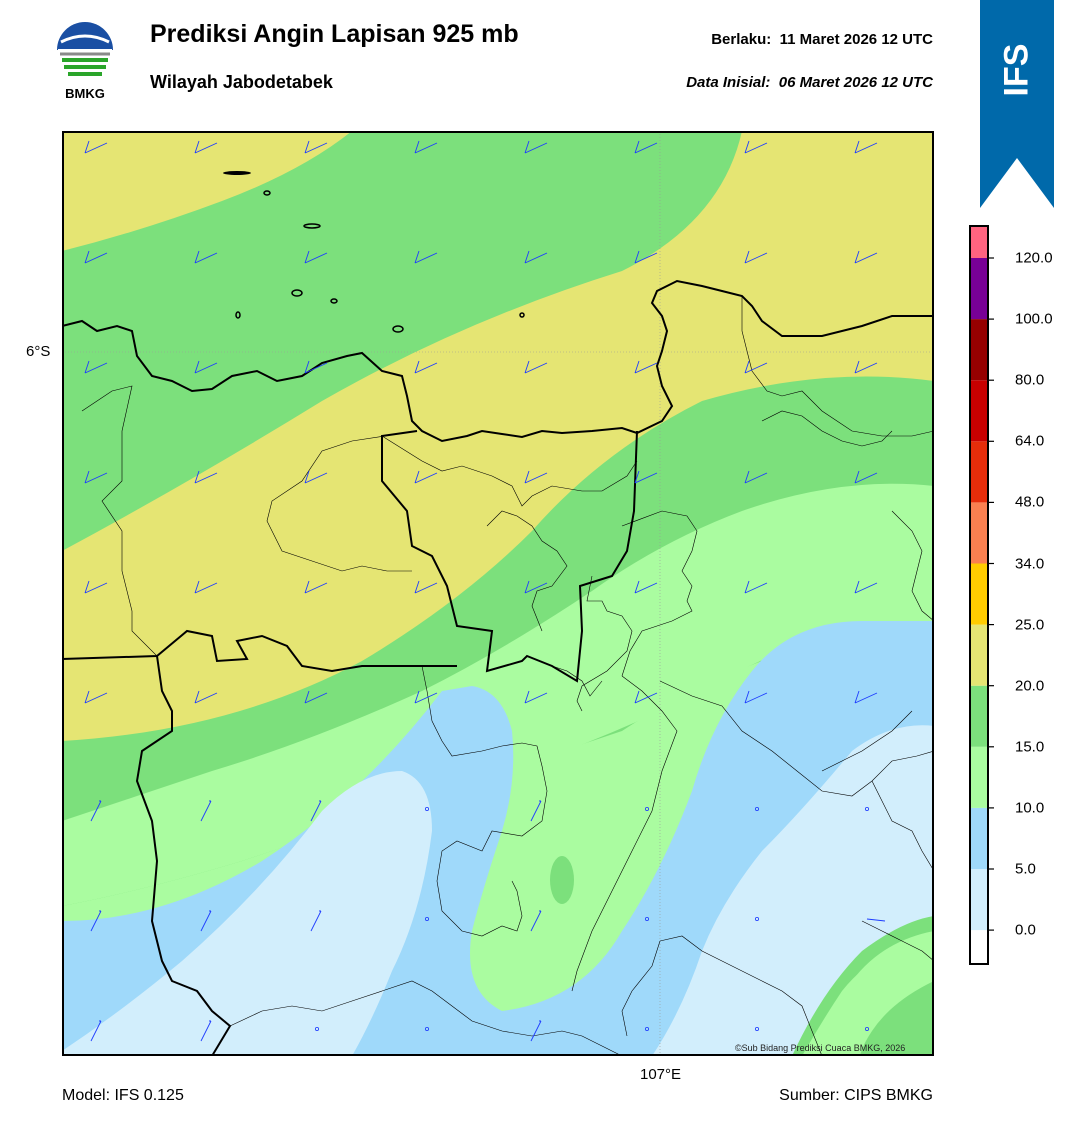 The height and width of the screenshot is (1128, 1081). I want to click on init-time: 06 Maret 2026 12 UTC, so click(855, 82).